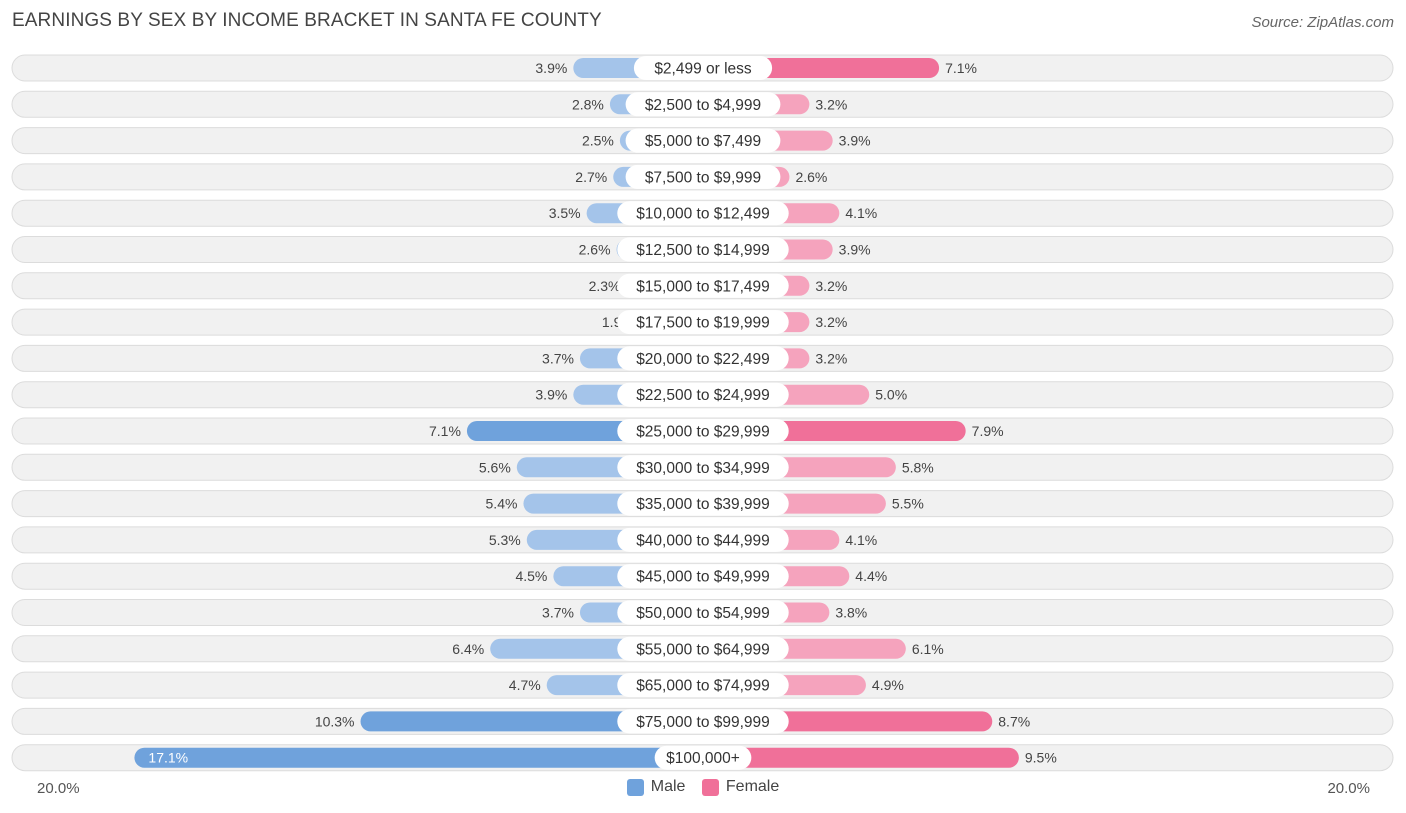 The width and height of the screenshot is (1406, 813). I want to click on category-label: $22,500 to $24,999, so click(703, 395).